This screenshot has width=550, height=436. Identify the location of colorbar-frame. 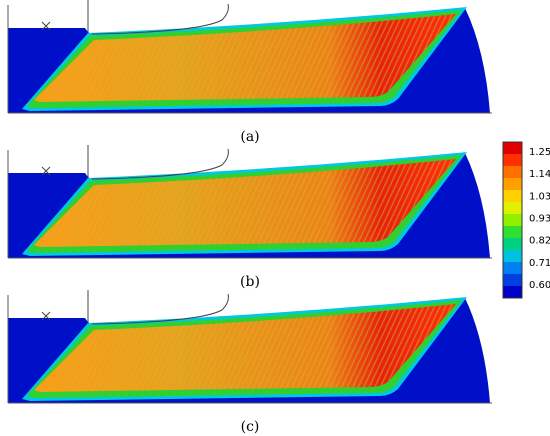
(512, 220).